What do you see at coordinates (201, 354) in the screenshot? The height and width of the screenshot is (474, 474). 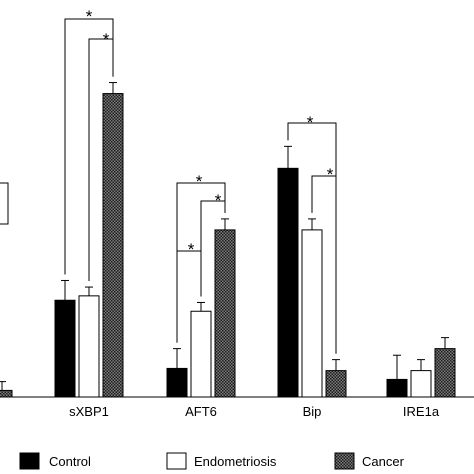 I see `bar-aft6-endometriosis` at bounding box center [201, 354].